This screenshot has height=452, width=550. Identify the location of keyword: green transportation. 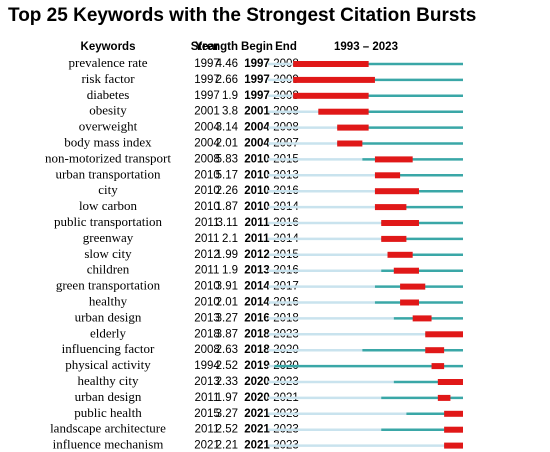
(108, 285).